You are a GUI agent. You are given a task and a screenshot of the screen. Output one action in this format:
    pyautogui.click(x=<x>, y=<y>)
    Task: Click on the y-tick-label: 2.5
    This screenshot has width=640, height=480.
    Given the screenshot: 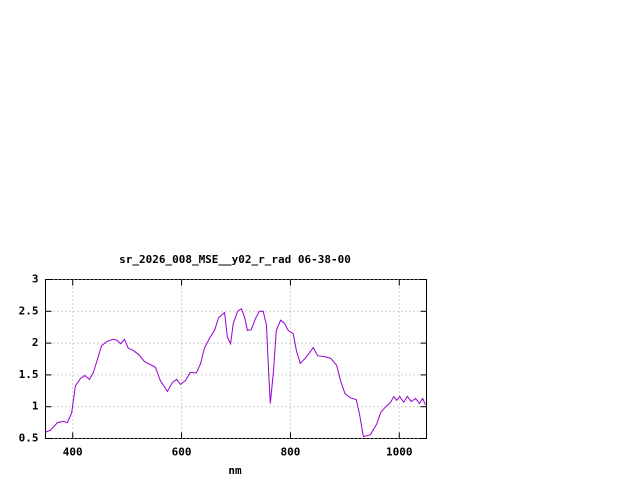 What is the action you would take?
    pyautogui.click(x=29, y=310)
    